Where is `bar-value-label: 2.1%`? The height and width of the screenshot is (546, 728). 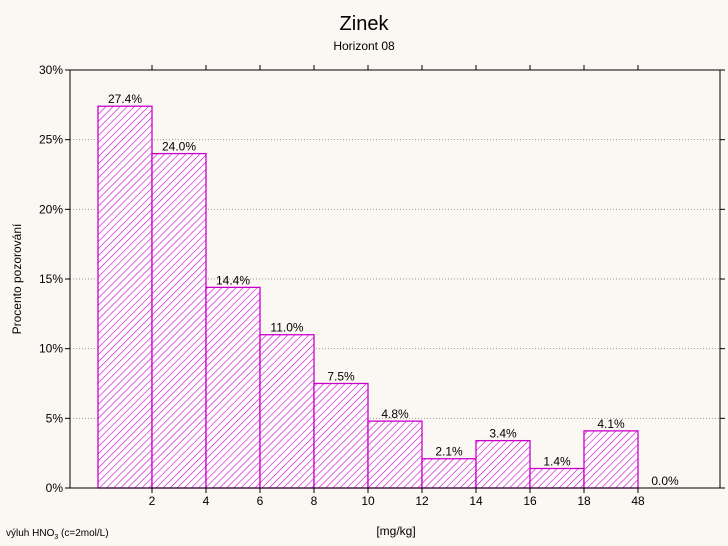 bar-value-label: 2.1% is located at coordinates (449, 452).